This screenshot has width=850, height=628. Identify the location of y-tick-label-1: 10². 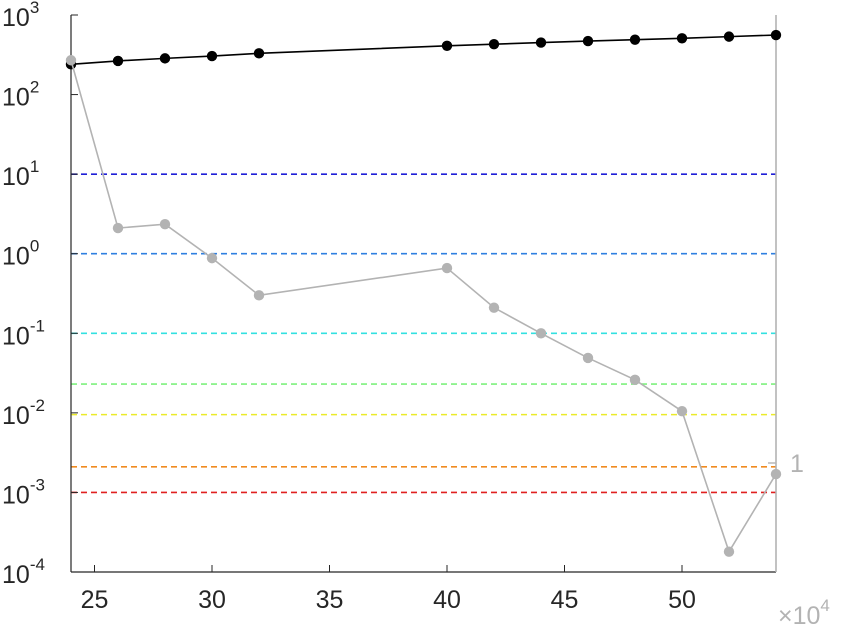
(20, 95).